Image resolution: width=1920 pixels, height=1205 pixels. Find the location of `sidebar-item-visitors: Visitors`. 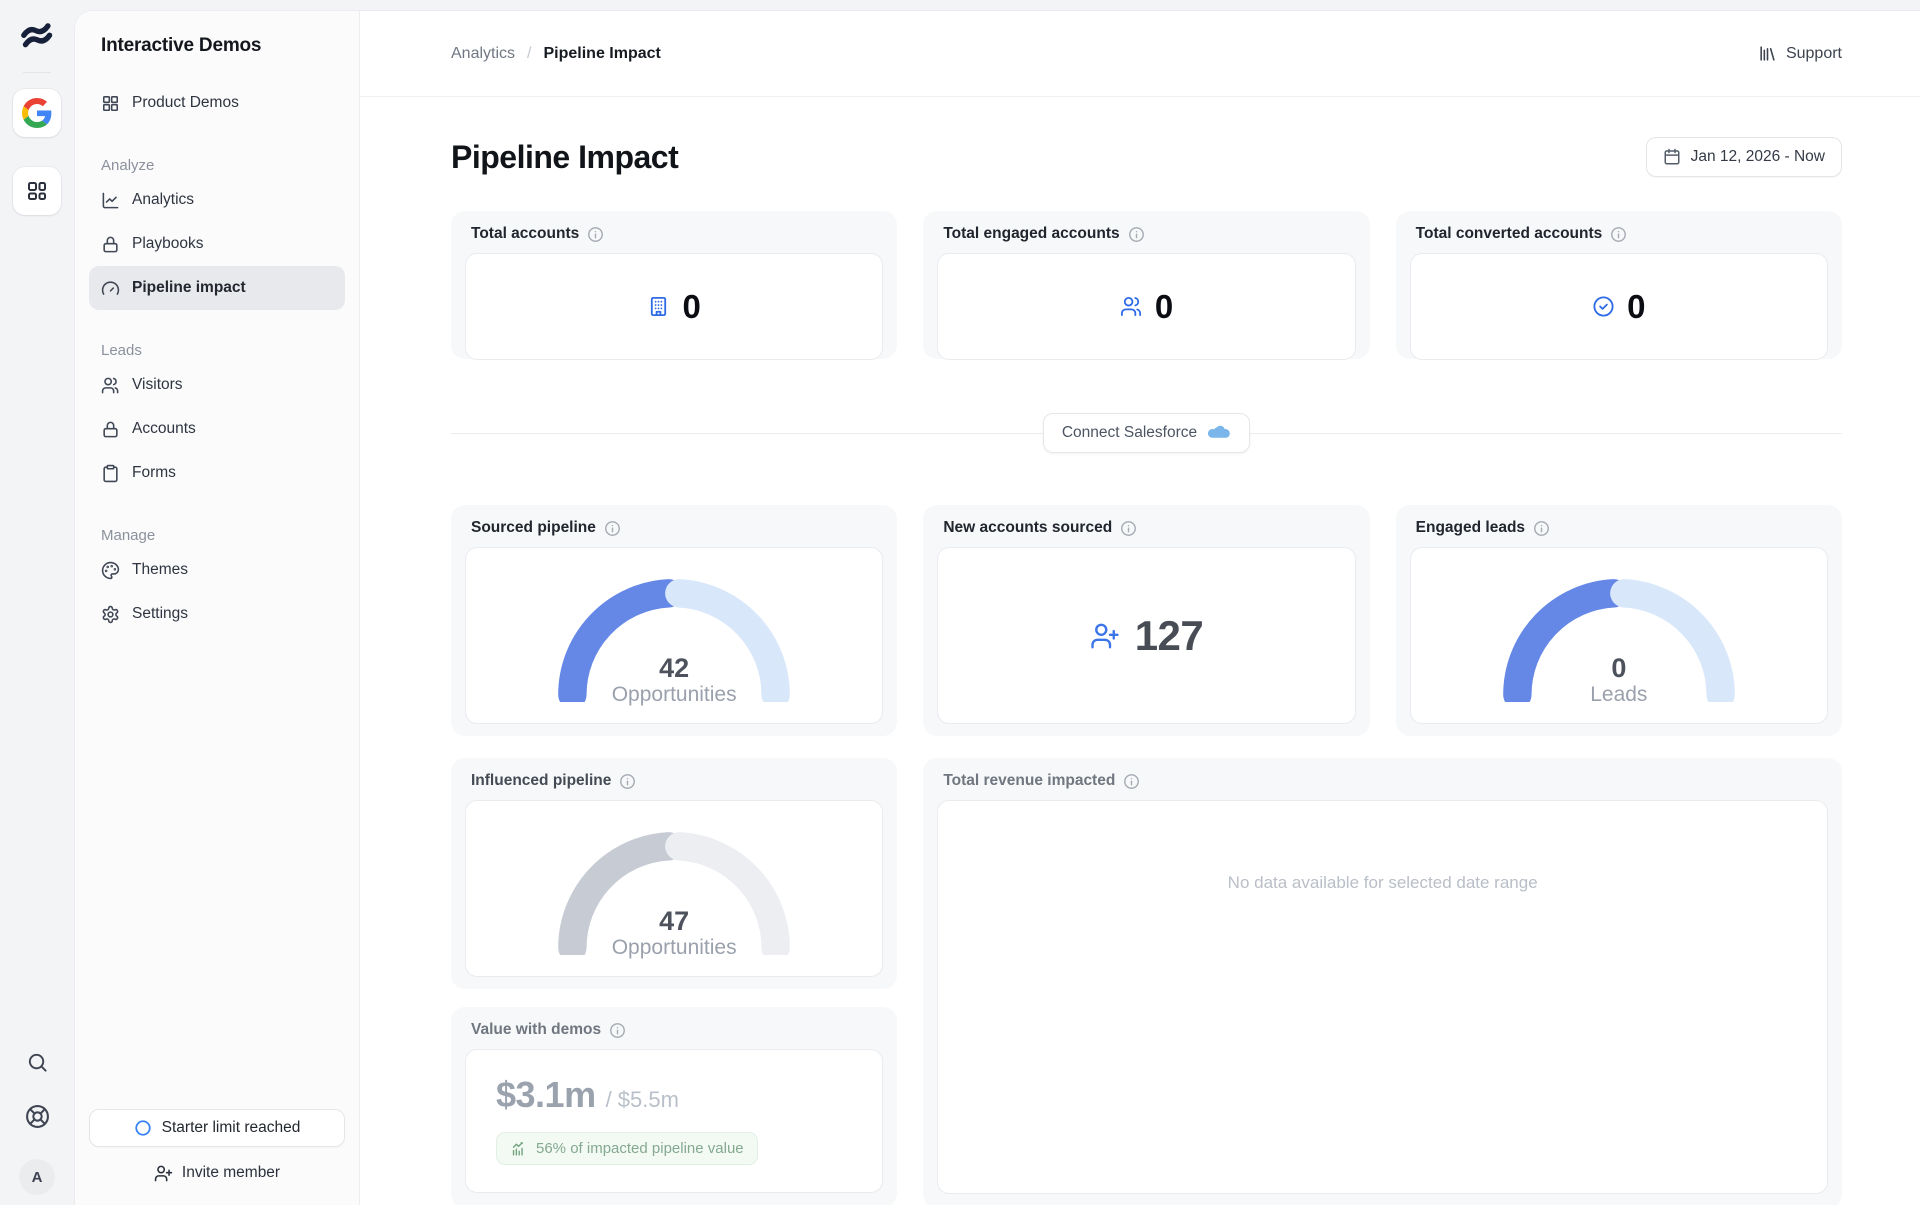

sidebar-item-visitors: Visitors is located at coordinates (217, 385).